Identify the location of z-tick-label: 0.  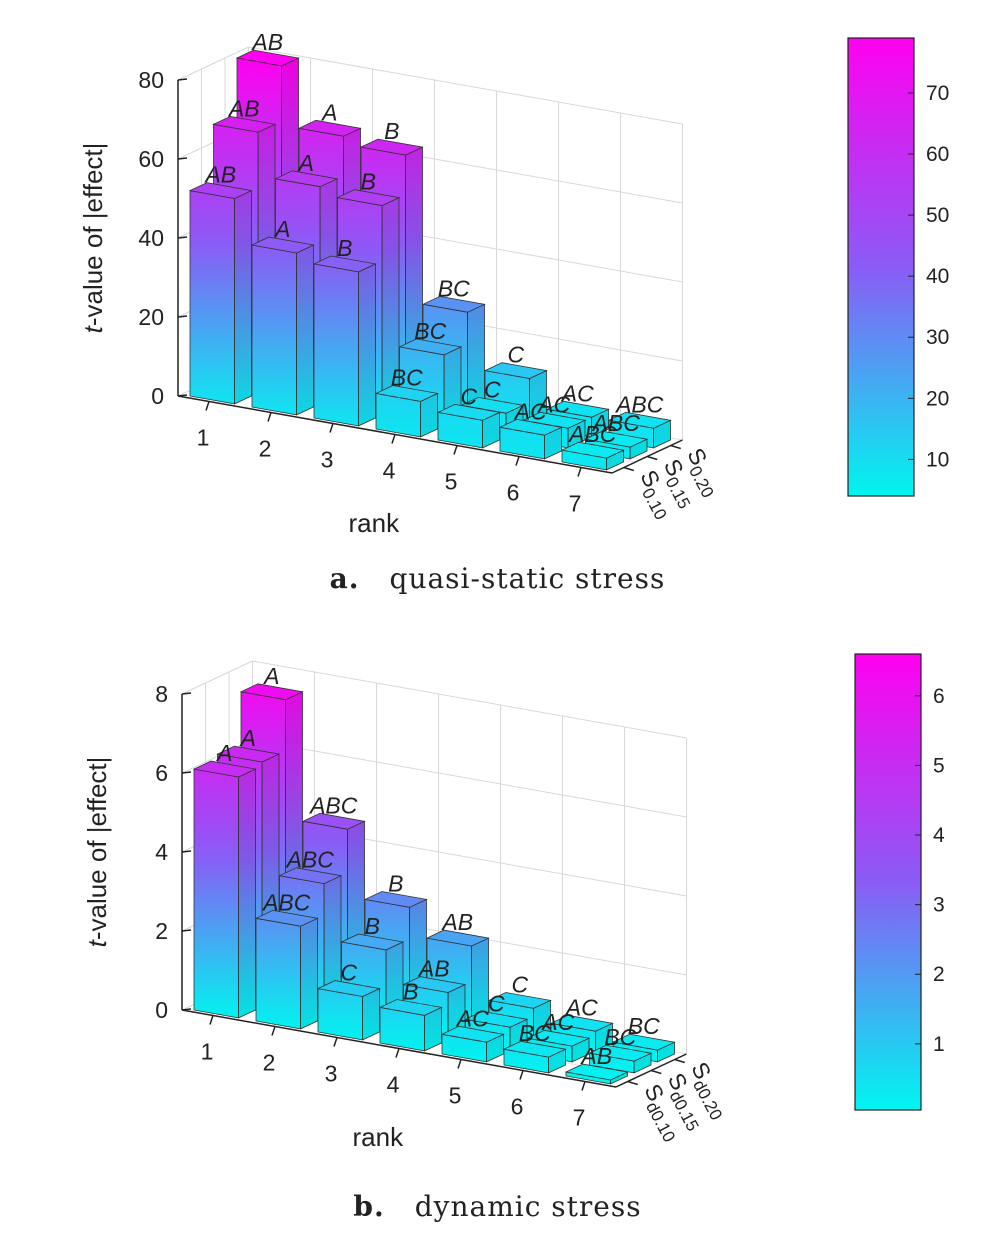
(161, 1010).